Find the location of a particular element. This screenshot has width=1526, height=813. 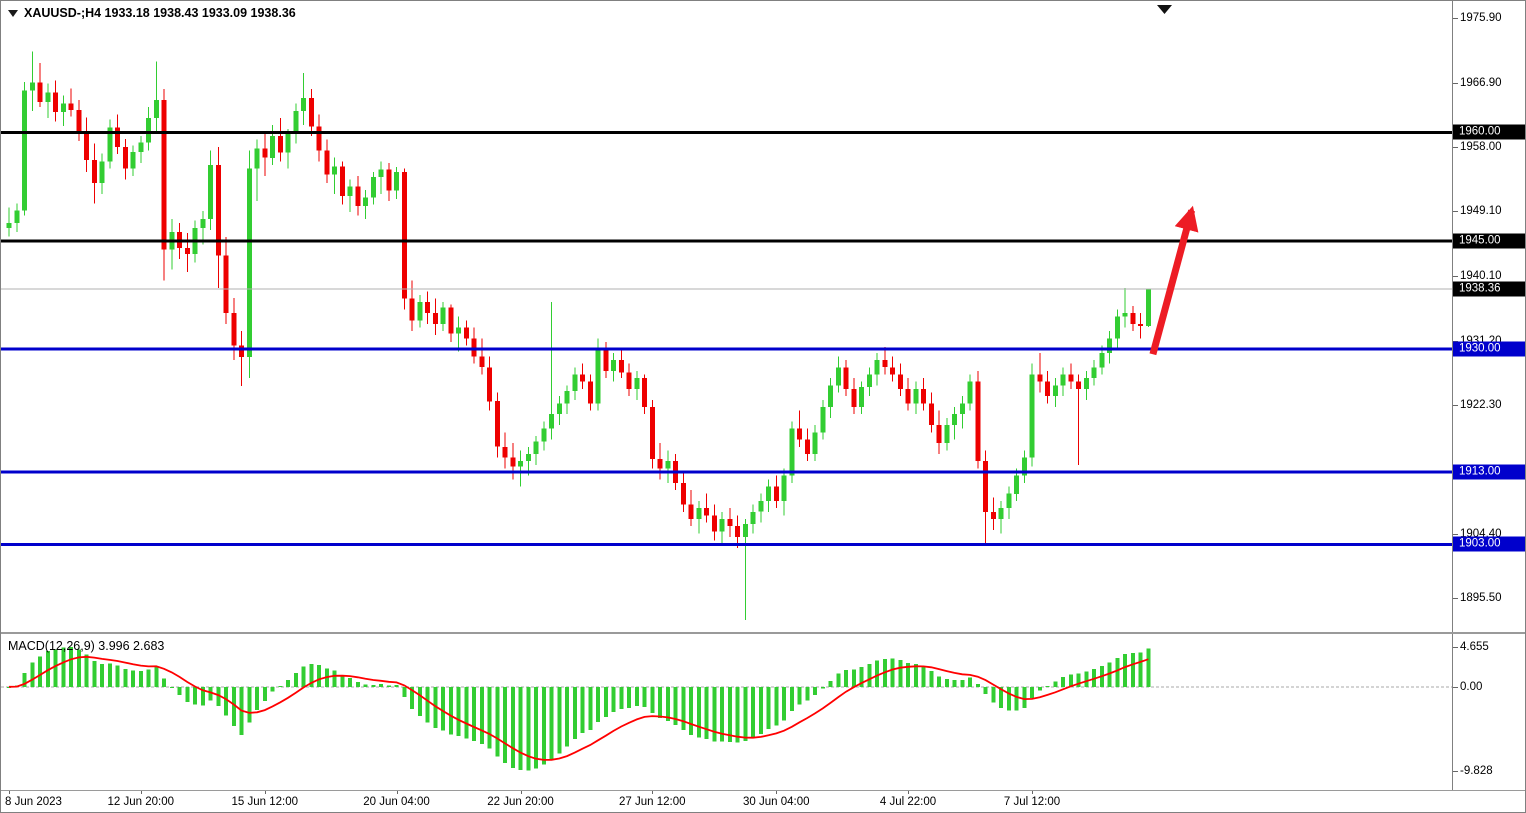

trend-arrow is located at coordinates (1174, 280).